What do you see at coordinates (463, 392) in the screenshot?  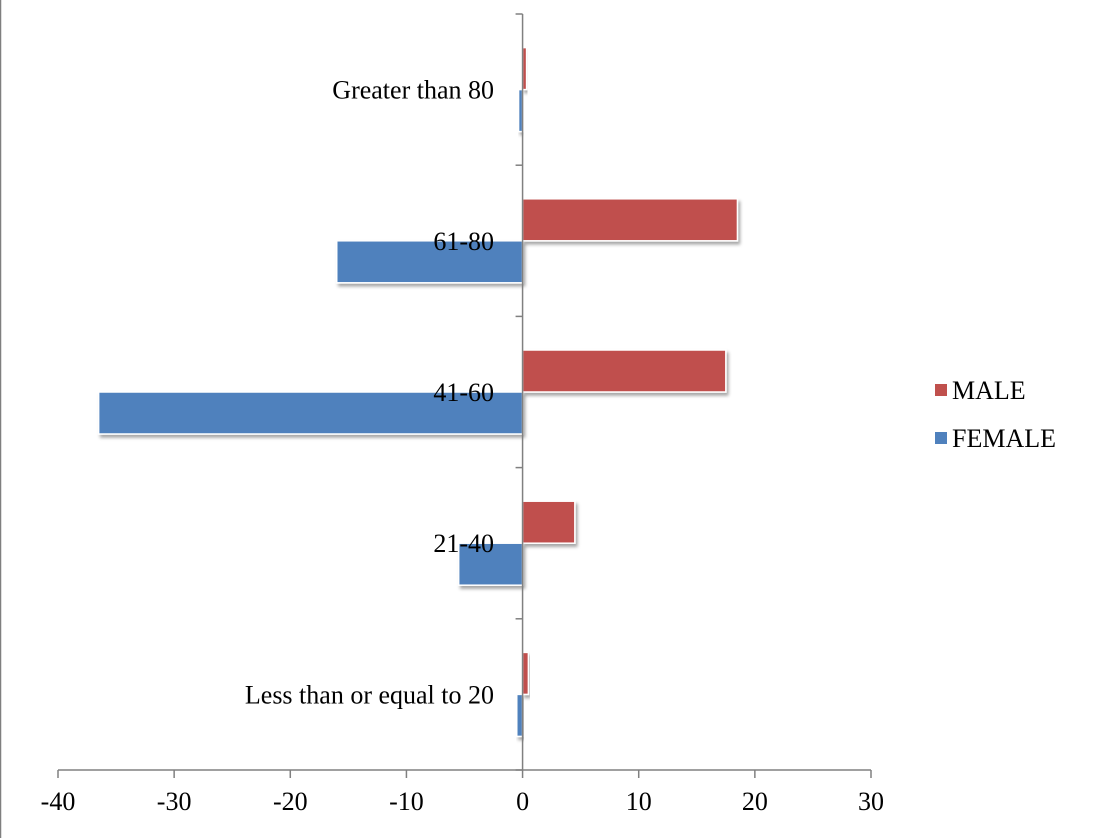 I see `category-label: 41-60` at bounding box center [463, 392].